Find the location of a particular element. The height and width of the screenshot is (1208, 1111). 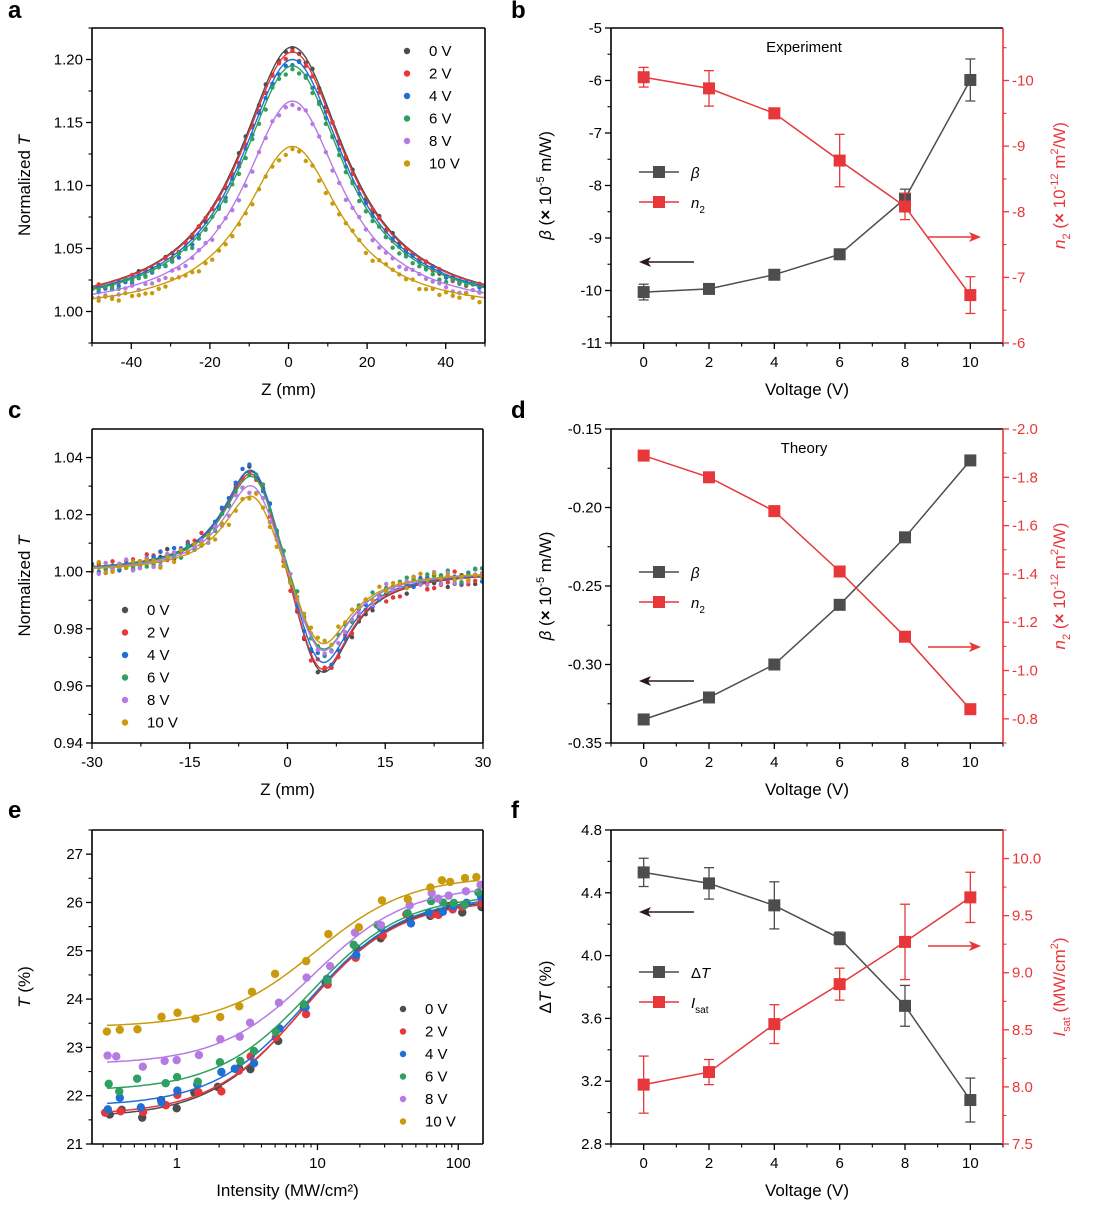

x-tick-label: -40 is located at coordinates (131, 362).